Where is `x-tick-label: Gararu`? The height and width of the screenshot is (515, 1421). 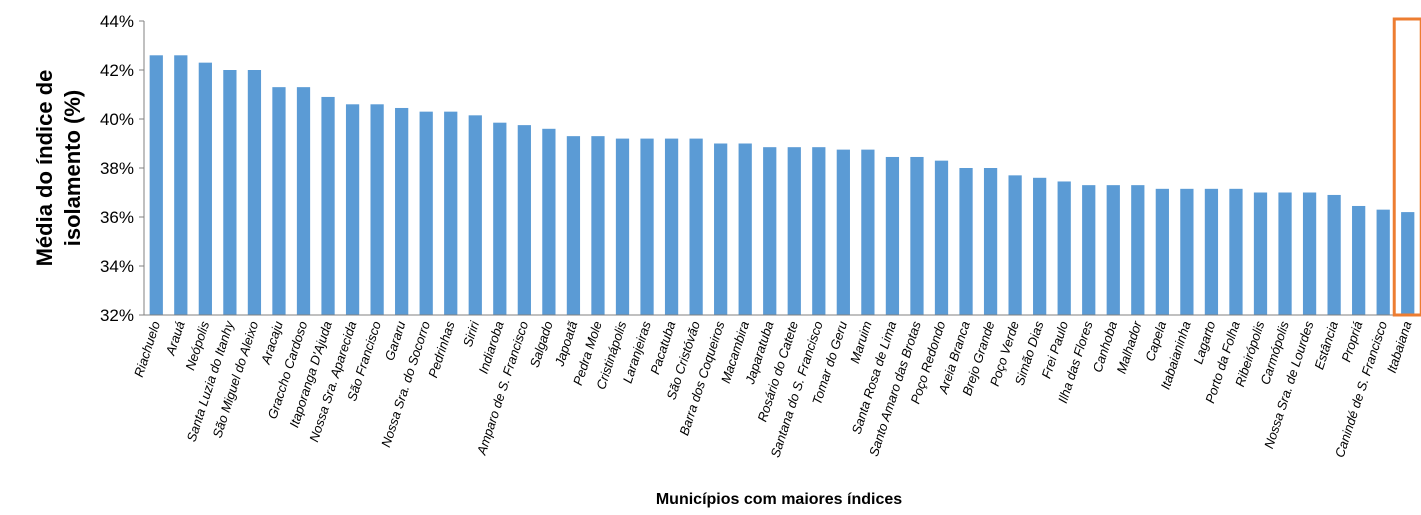 x-tick-label: Gararu is located at coordinates (395, 340).